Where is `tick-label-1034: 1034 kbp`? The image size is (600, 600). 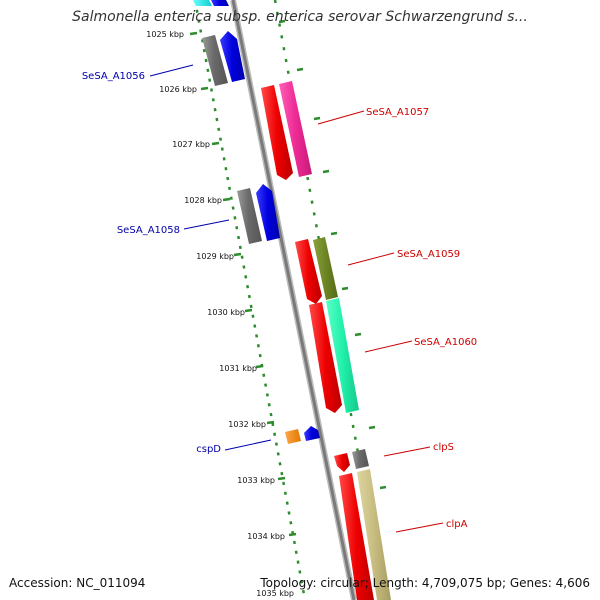
tick-label-1034: 1034 kbp is located at coordinates (266, 536).